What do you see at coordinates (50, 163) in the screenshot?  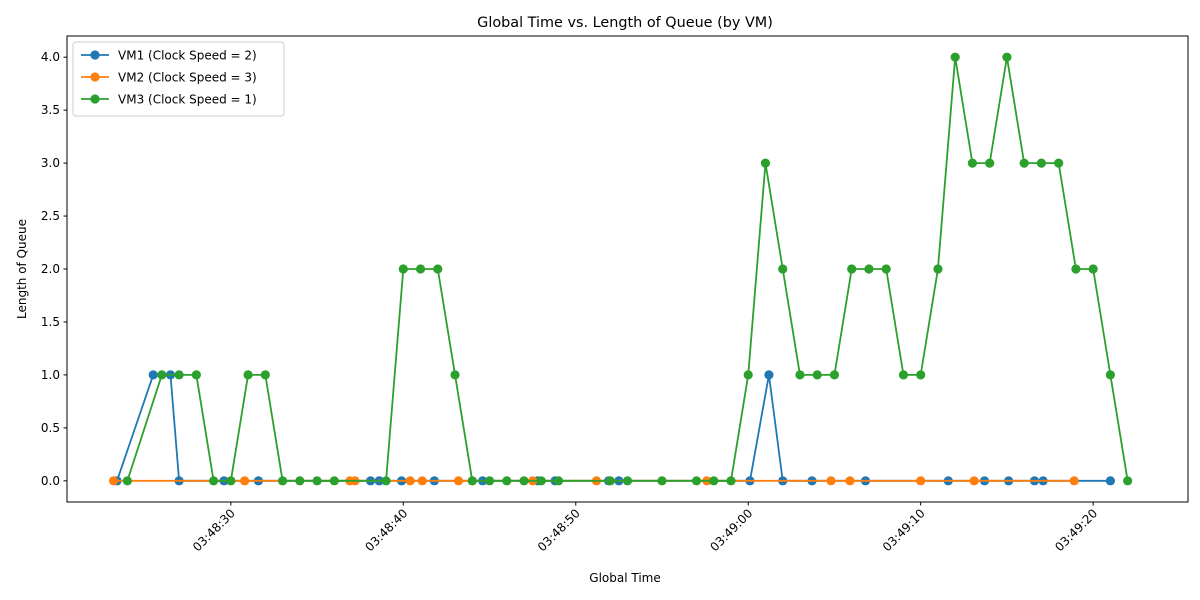 I see `y-tick-label: 3.0` at bounding box center [50, 163].